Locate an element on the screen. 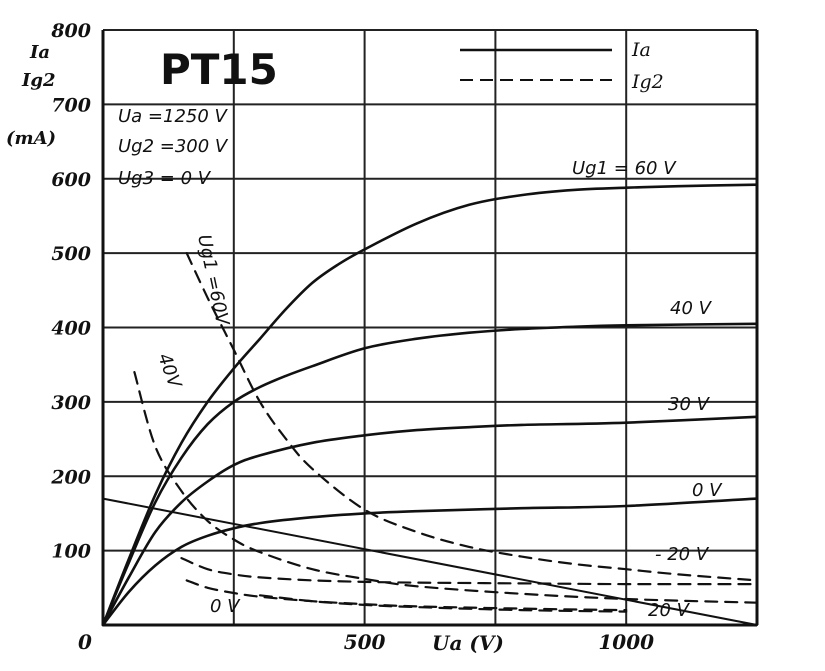 The image size is (825, 671). x-tick-label: 0 is located at coordinates (85, 642).